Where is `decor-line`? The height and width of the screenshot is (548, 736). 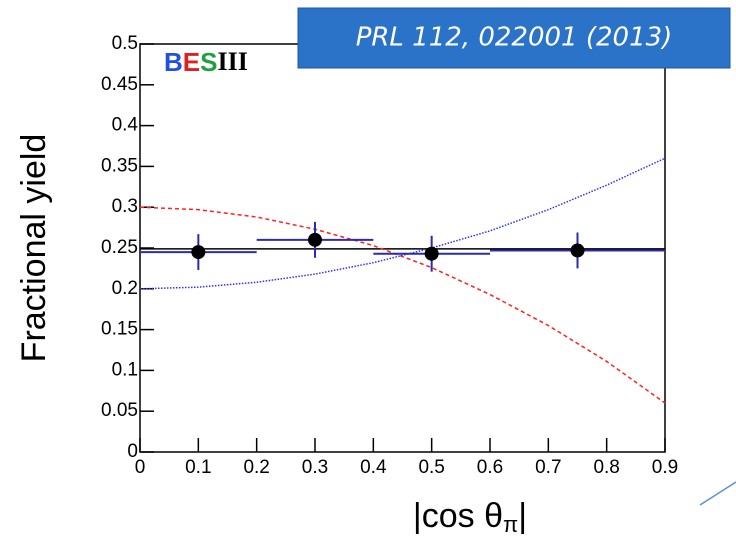 decor-line is located at coordinates (717, 493).